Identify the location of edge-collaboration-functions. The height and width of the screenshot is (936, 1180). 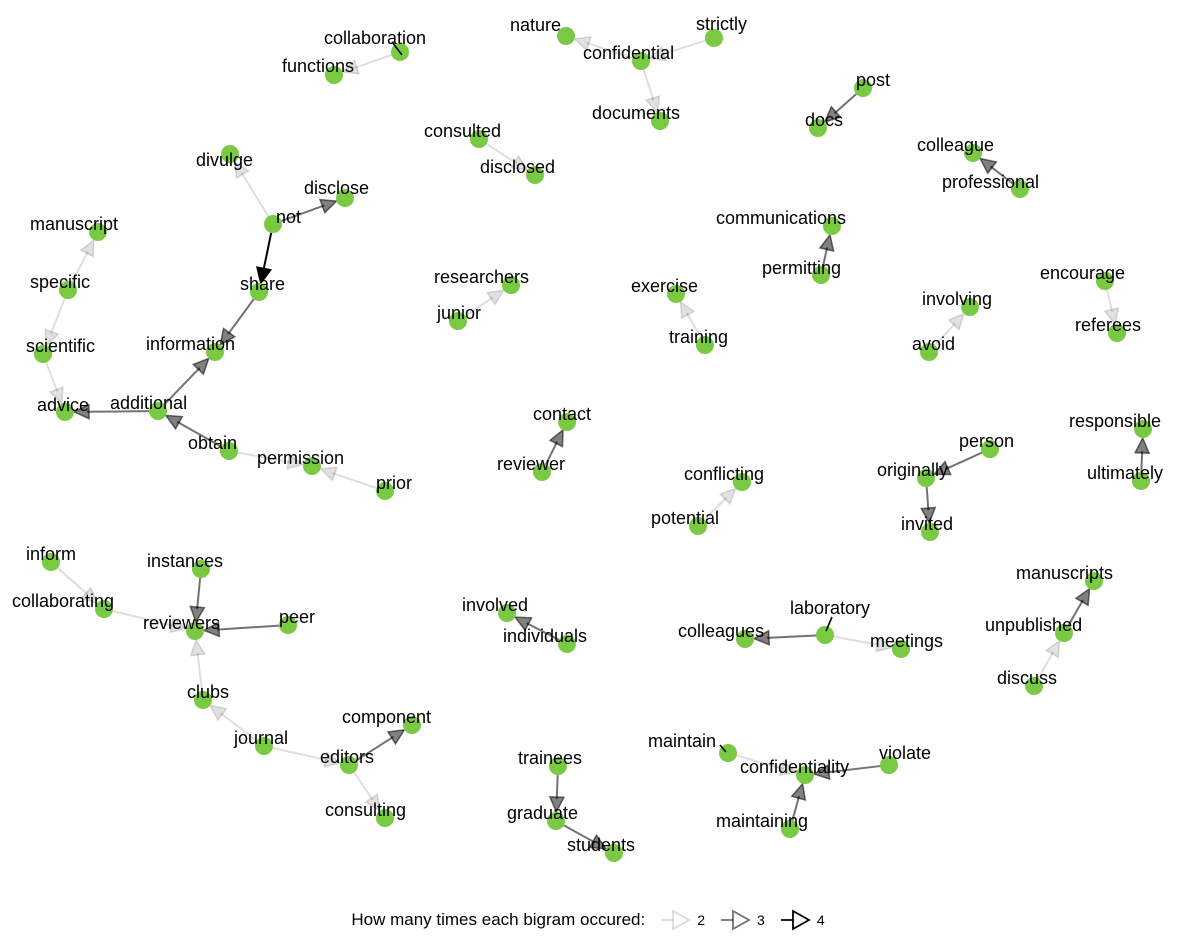
(366, 64).